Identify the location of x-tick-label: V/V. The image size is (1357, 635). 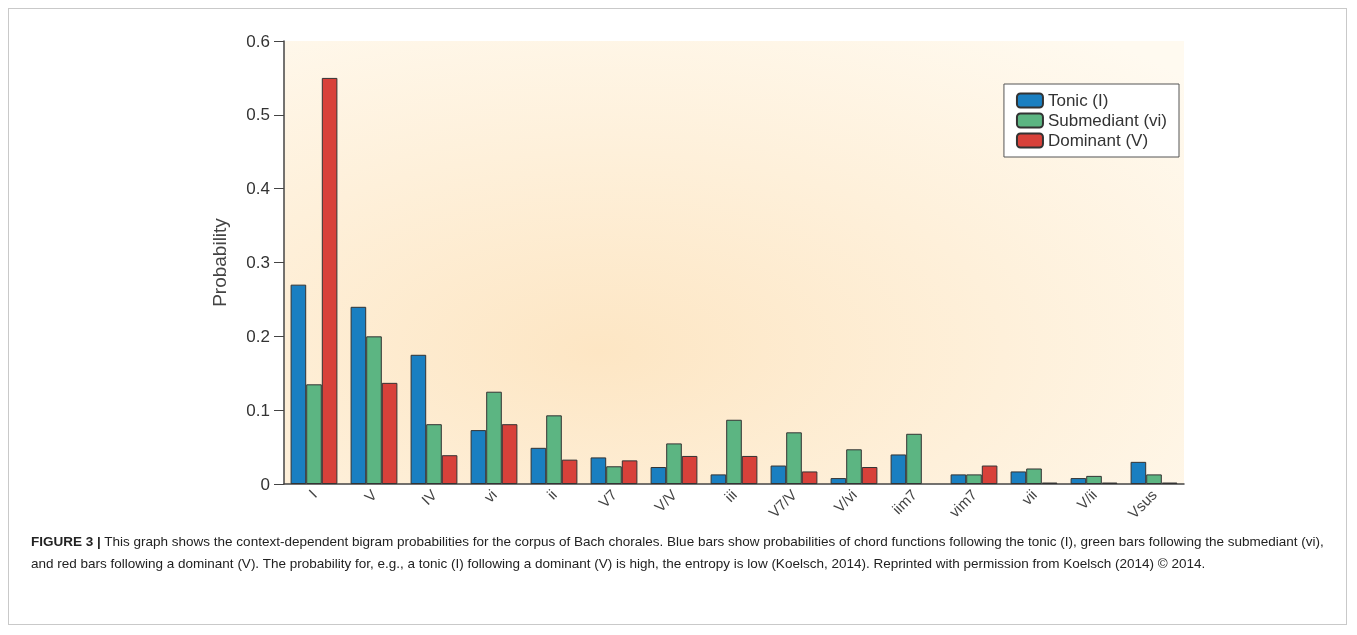
(665, 500).